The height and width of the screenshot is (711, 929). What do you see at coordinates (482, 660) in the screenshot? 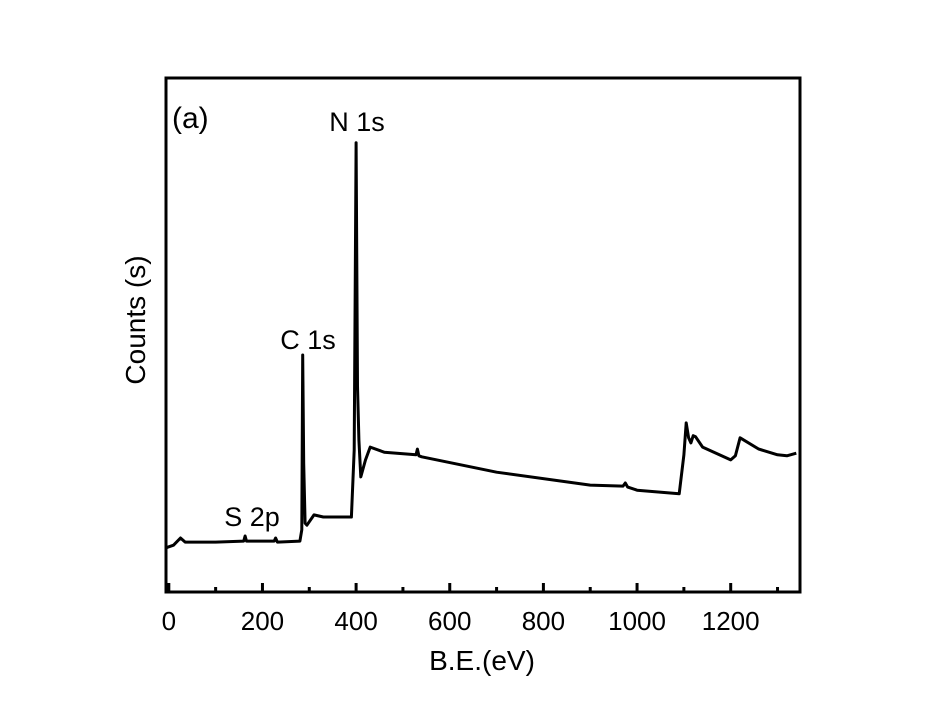
I see `x-axis-label: B.E.(eV)` at bounding box center [482, 660].